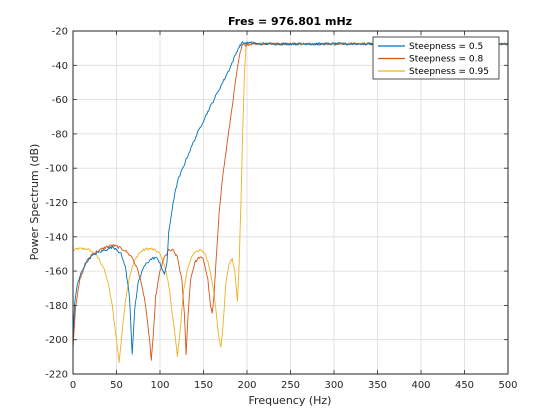 The image size is (560, 420). What do you see at coordinates (377, 385) in the screenshot?
I see `x-tick-label: 350` at bounding box center [377, 385].